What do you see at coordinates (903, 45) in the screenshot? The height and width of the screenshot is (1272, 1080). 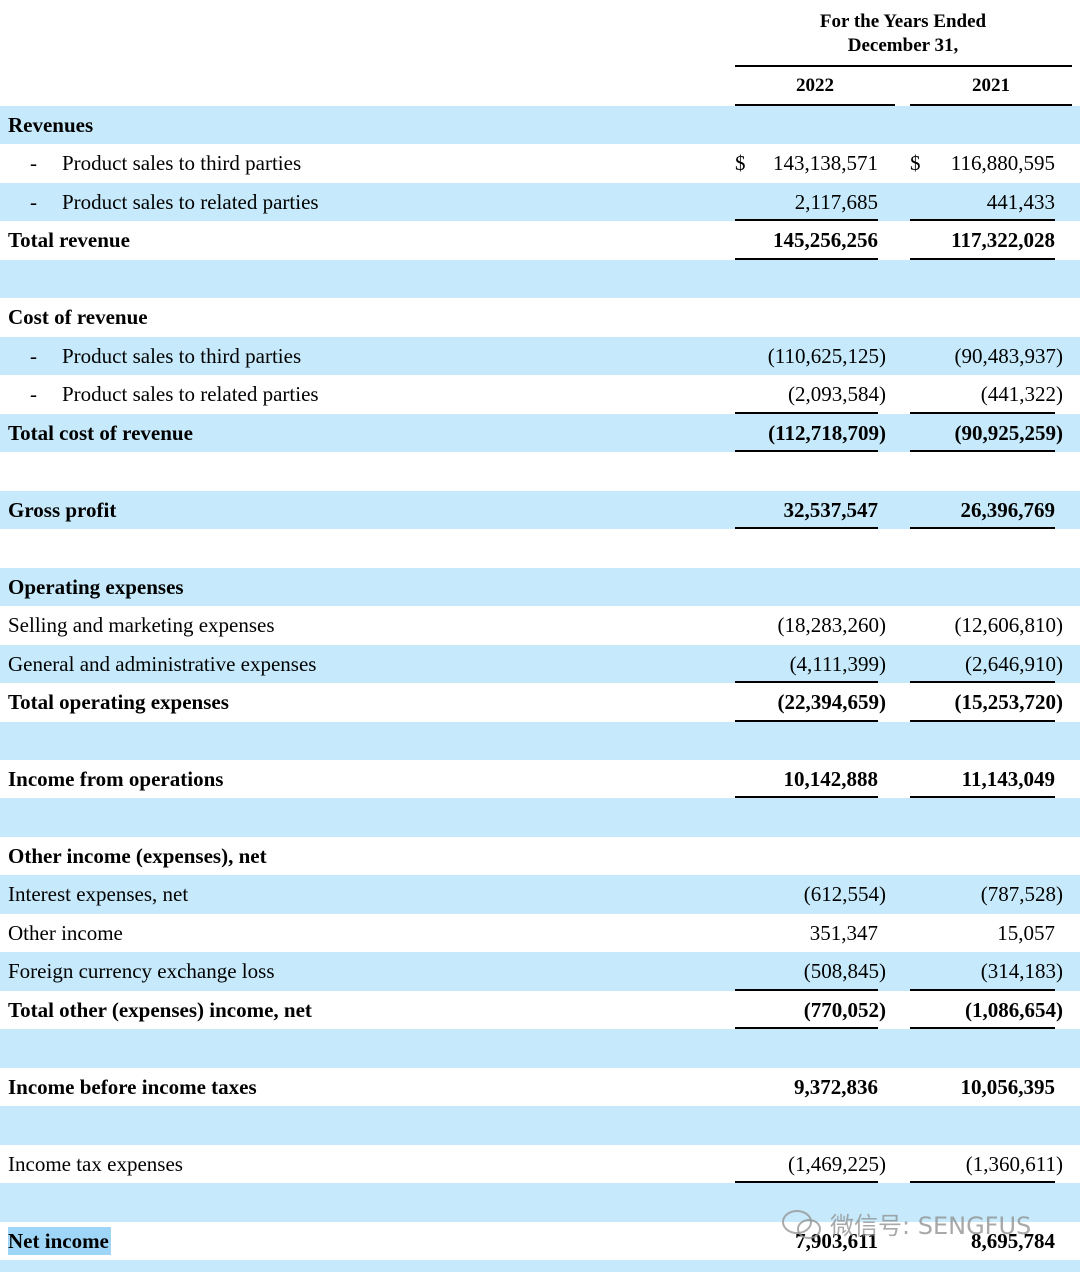 I see `header-caption: December 31,` at bounding box center [903, 45].